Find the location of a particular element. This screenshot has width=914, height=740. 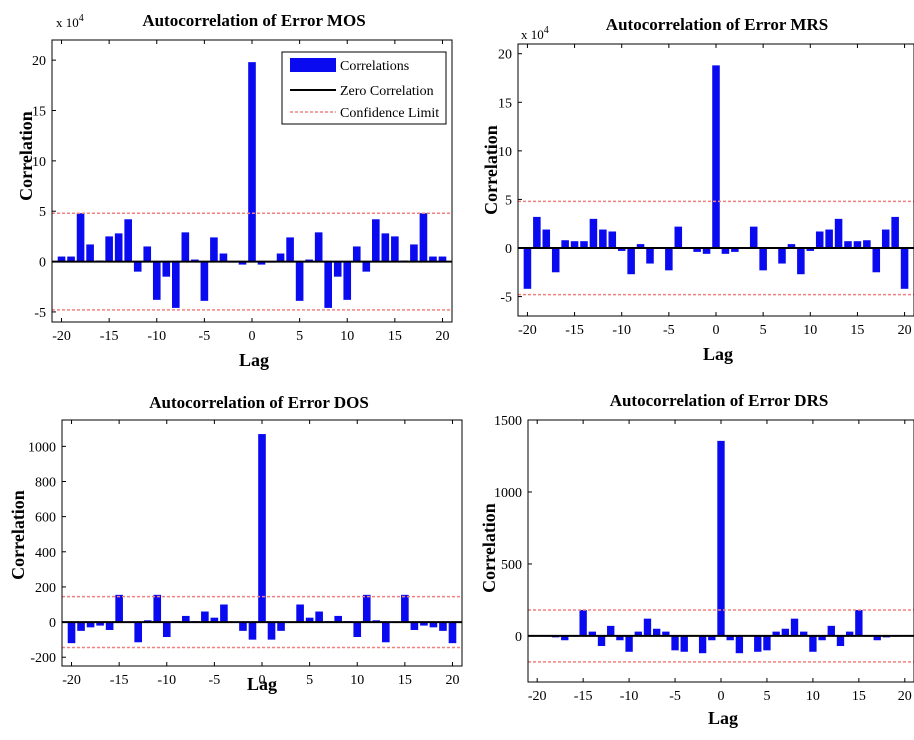

y-tick-label: 800 is located at coordinates (45, 483).